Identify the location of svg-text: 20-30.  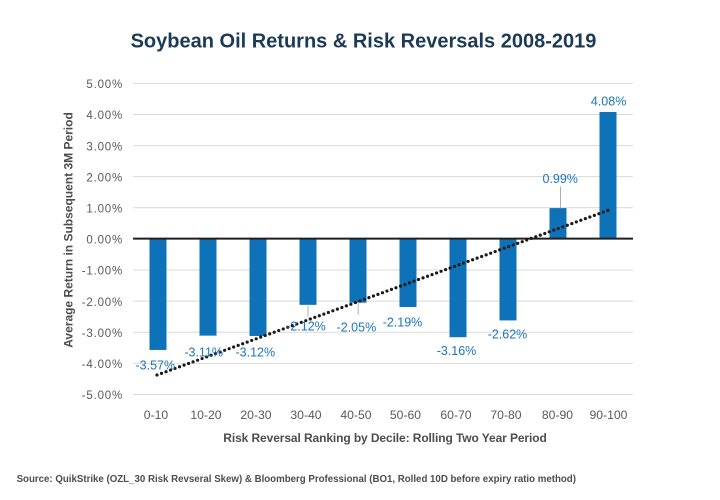
(255, 415).